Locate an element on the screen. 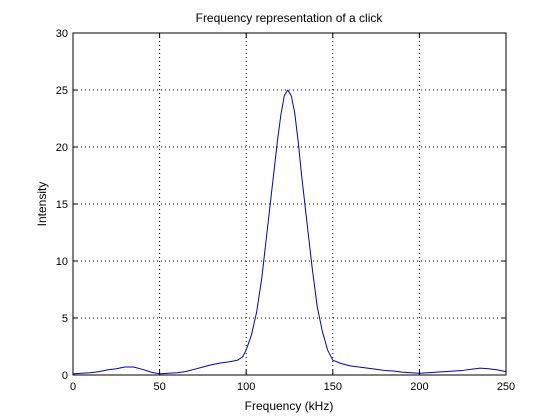  x-tick-label: 100 is located at coordinates (246, 387).